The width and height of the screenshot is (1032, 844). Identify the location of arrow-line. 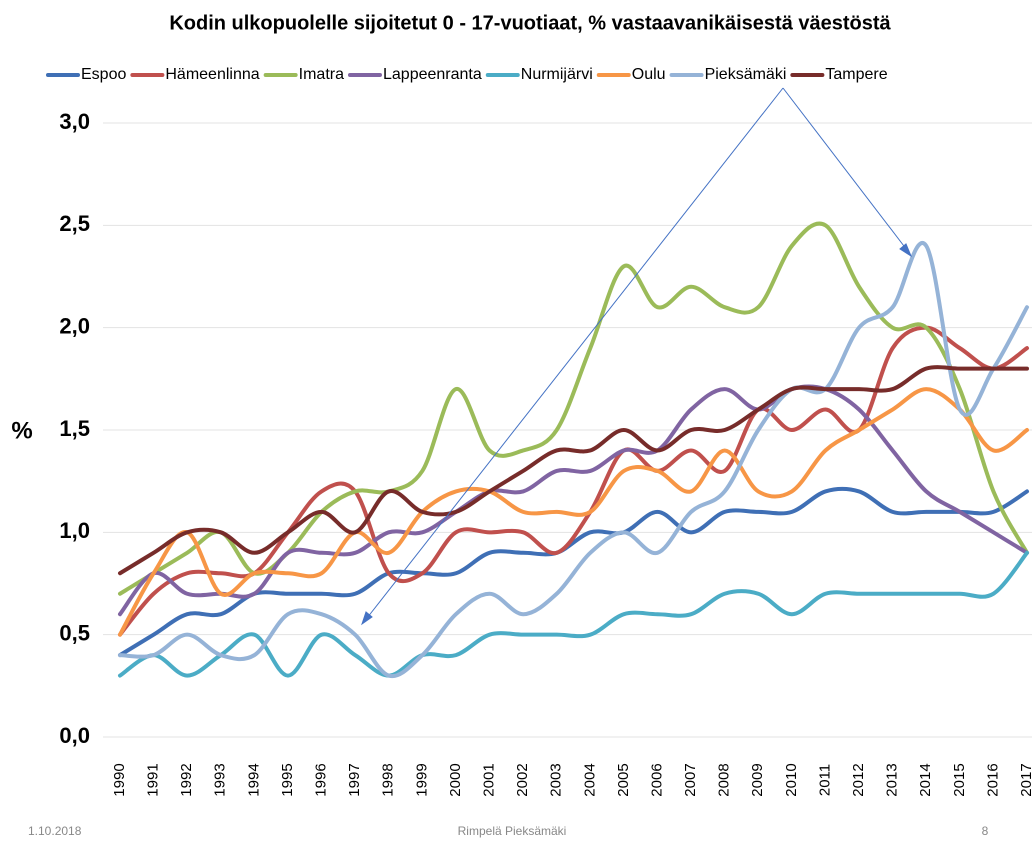
(845, 169).